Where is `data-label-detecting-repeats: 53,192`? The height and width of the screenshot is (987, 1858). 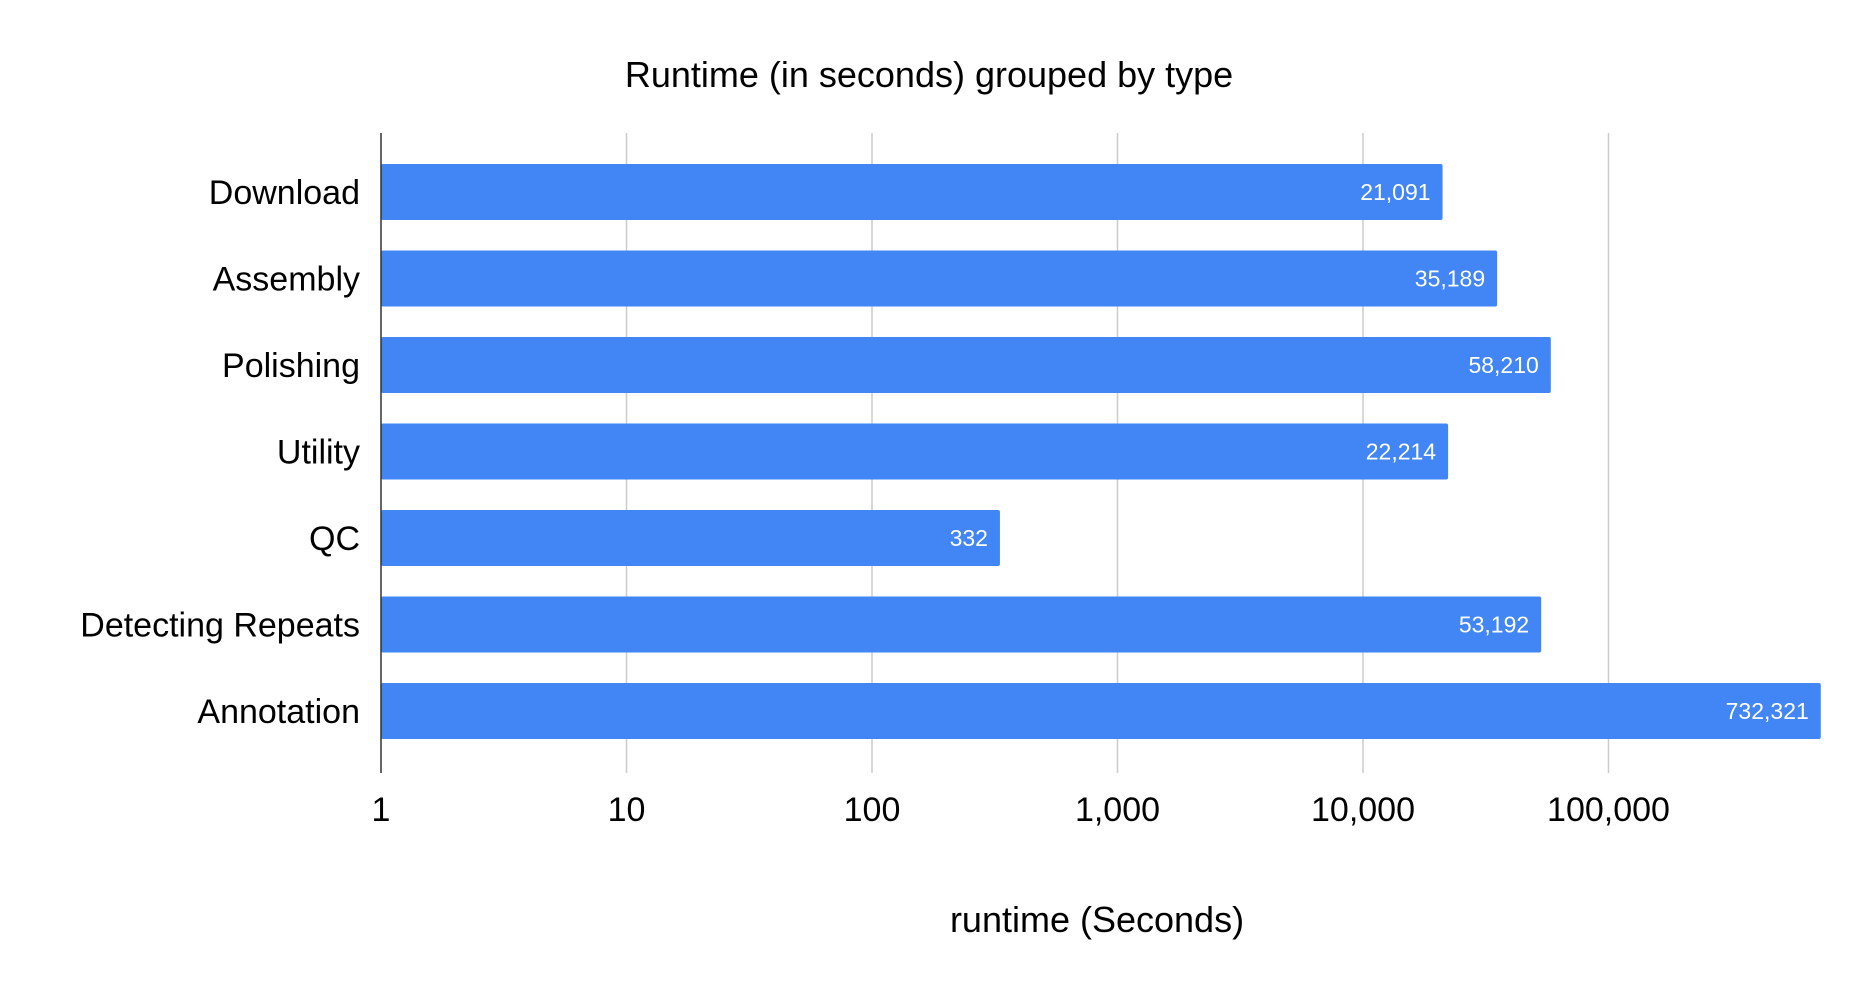
data-label-detecting-repeats: 53,192 is located at coordinates (1494, 625).